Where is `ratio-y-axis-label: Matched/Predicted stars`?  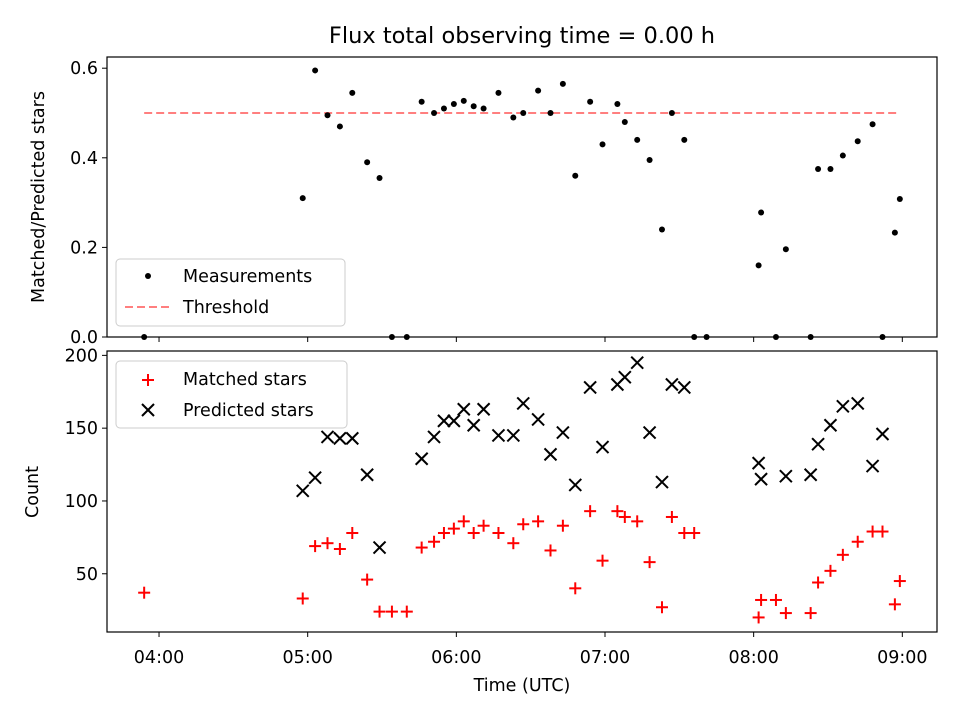 ratio-y-axis-label: Matched/Predicted stars is located at coordinates (39, 197).